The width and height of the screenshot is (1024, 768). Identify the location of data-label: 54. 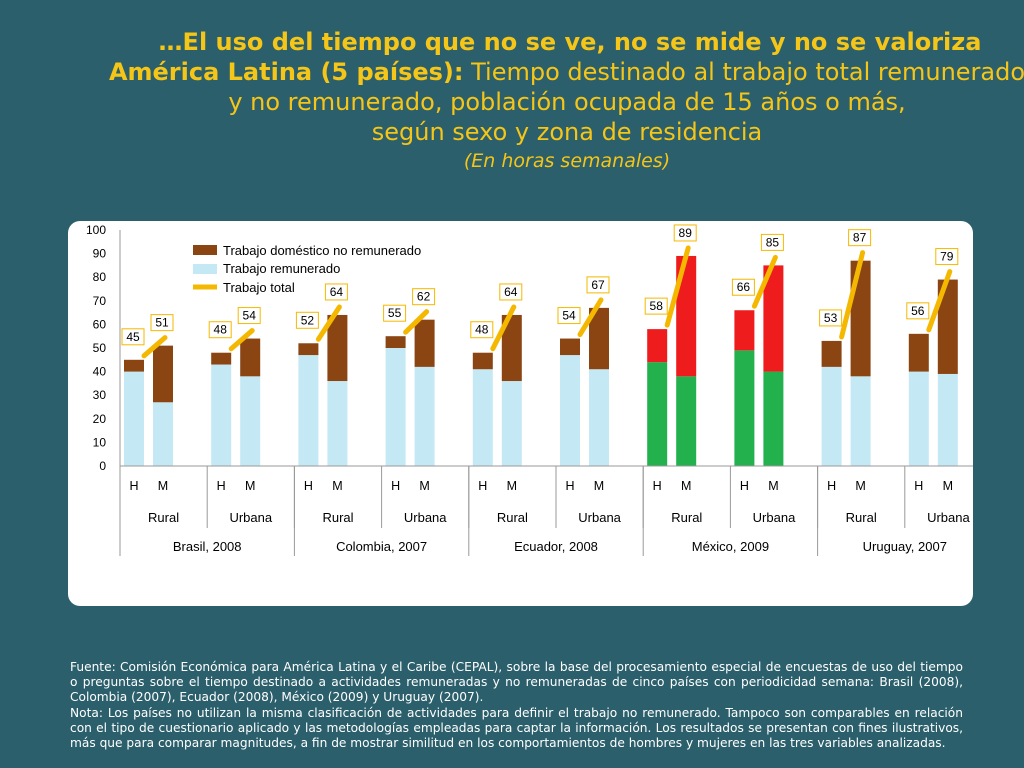
(250, 316).